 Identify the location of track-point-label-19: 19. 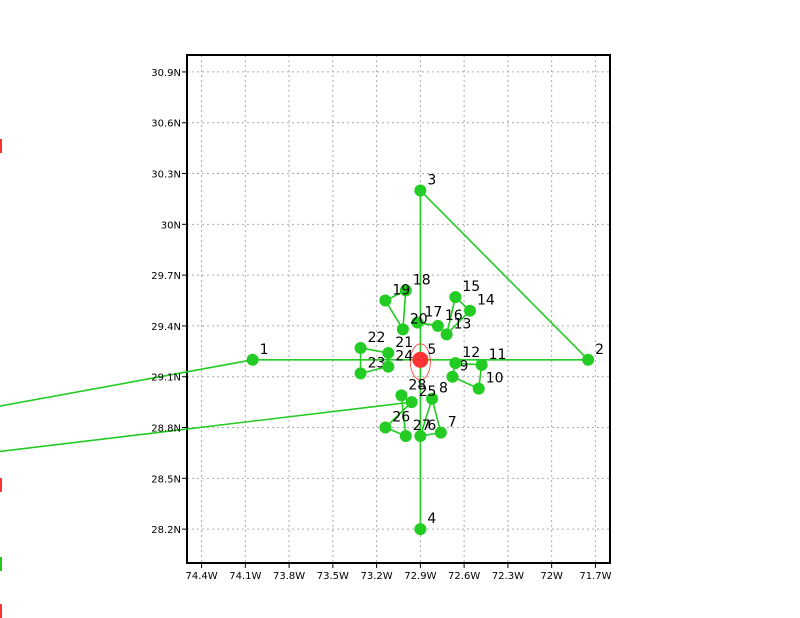
(401, 291).